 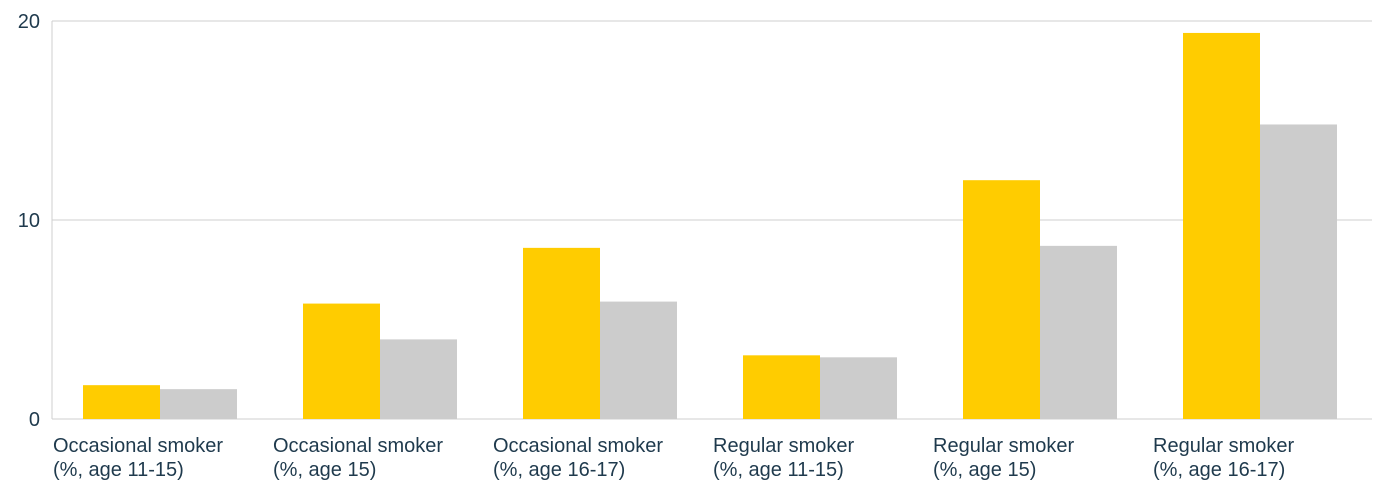 I want to click on y-tick-label: 20, so click(x=29, y=22).